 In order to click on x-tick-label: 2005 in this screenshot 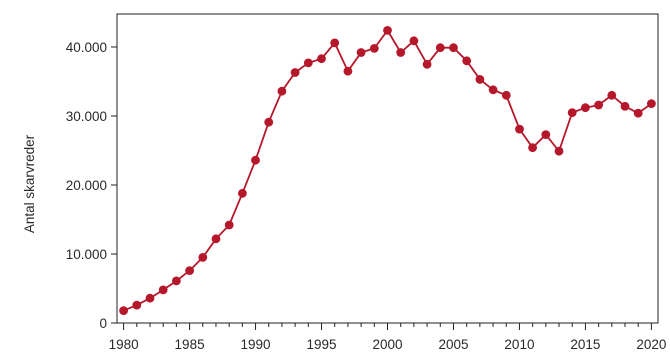, I will do `click(453, 344)`.